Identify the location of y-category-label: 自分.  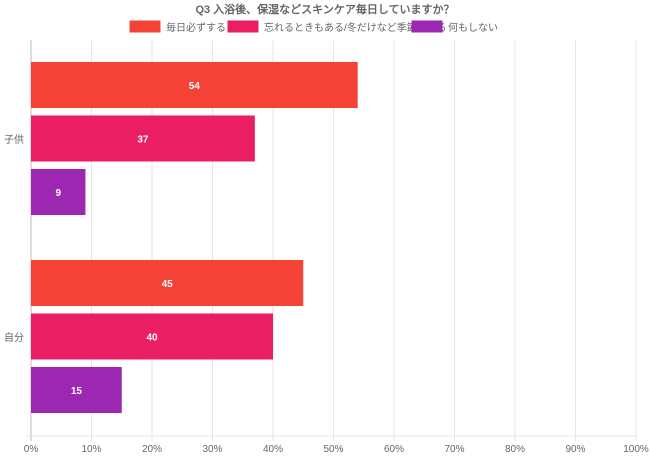
(14, 337).